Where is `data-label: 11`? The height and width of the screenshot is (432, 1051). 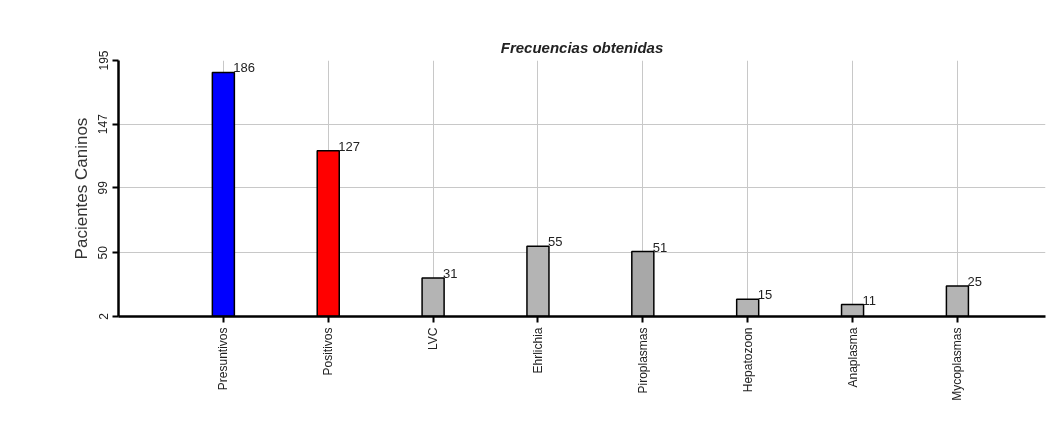
data-label: 11 is located at coordinates (869, 300).